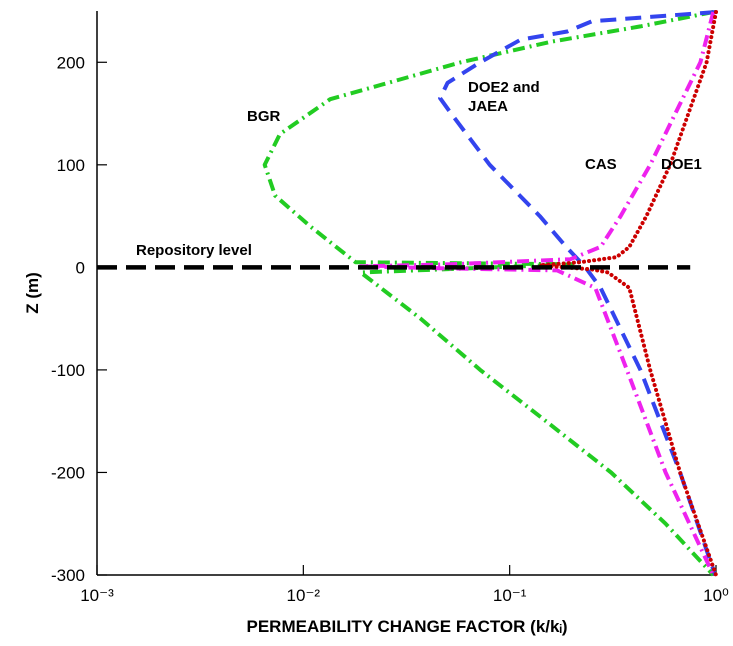  Describe the element at coordinates (68, 370) in the screenshot. I see `y-tick-label: -100` at that location.